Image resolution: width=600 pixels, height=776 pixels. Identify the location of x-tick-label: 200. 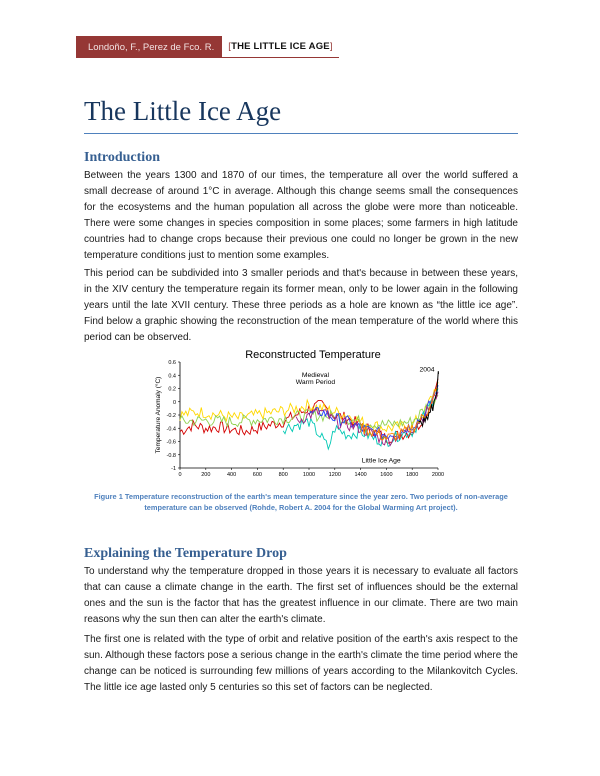
(205, 475).